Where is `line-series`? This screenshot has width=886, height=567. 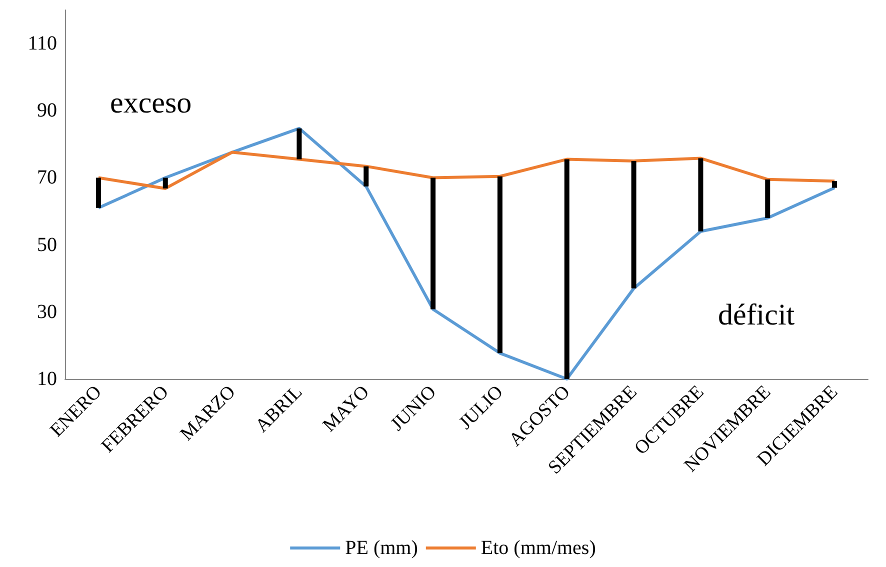 line-series is located at coordinates (466, 170).